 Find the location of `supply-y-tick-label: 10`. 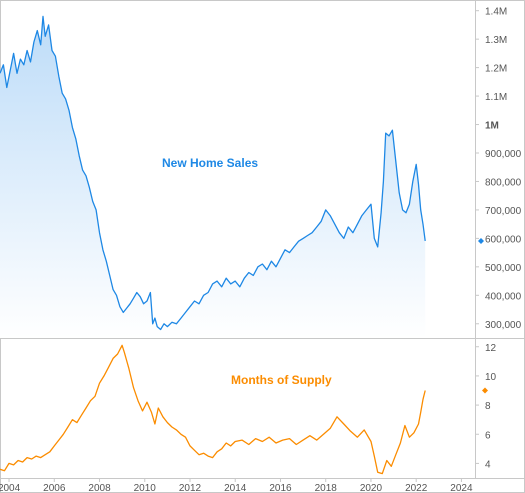

supply-y-tick-label: 10 is located at coordinates (491, 377).